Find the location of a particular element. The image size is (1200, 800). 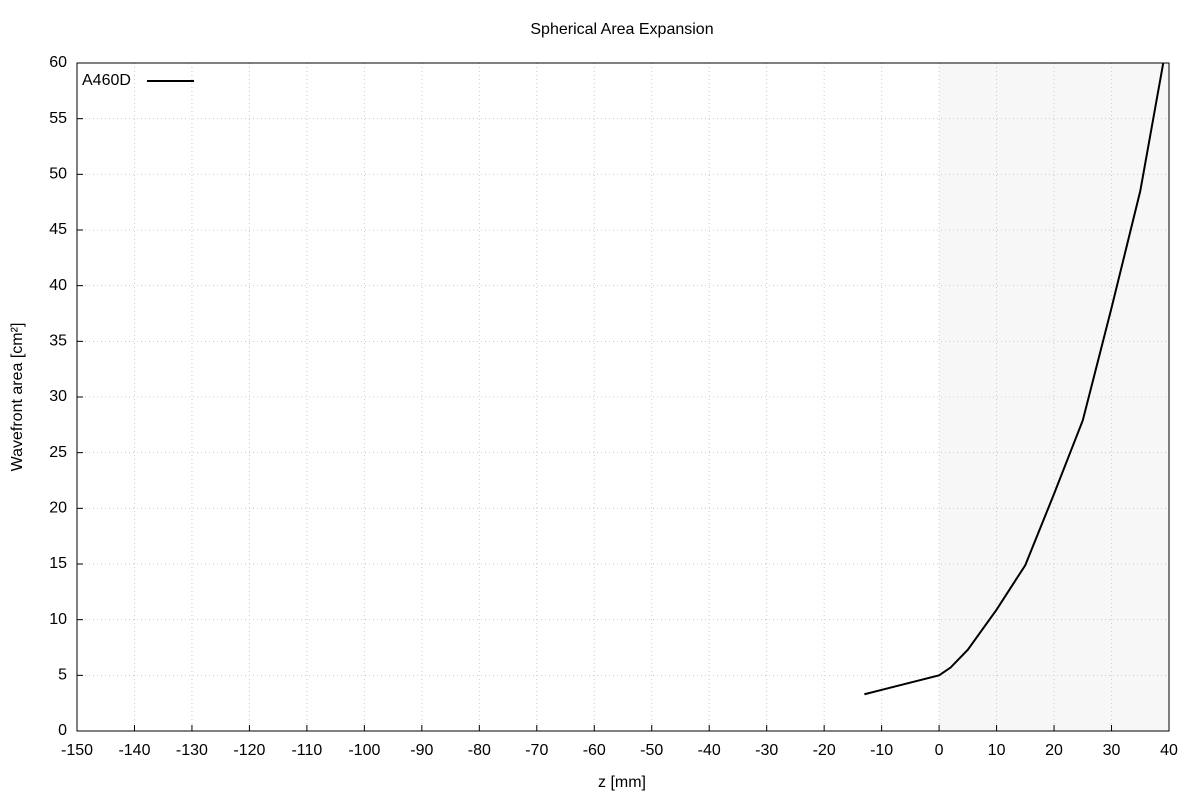

x-tick-label: -90 is located at coordinates (421, 750).